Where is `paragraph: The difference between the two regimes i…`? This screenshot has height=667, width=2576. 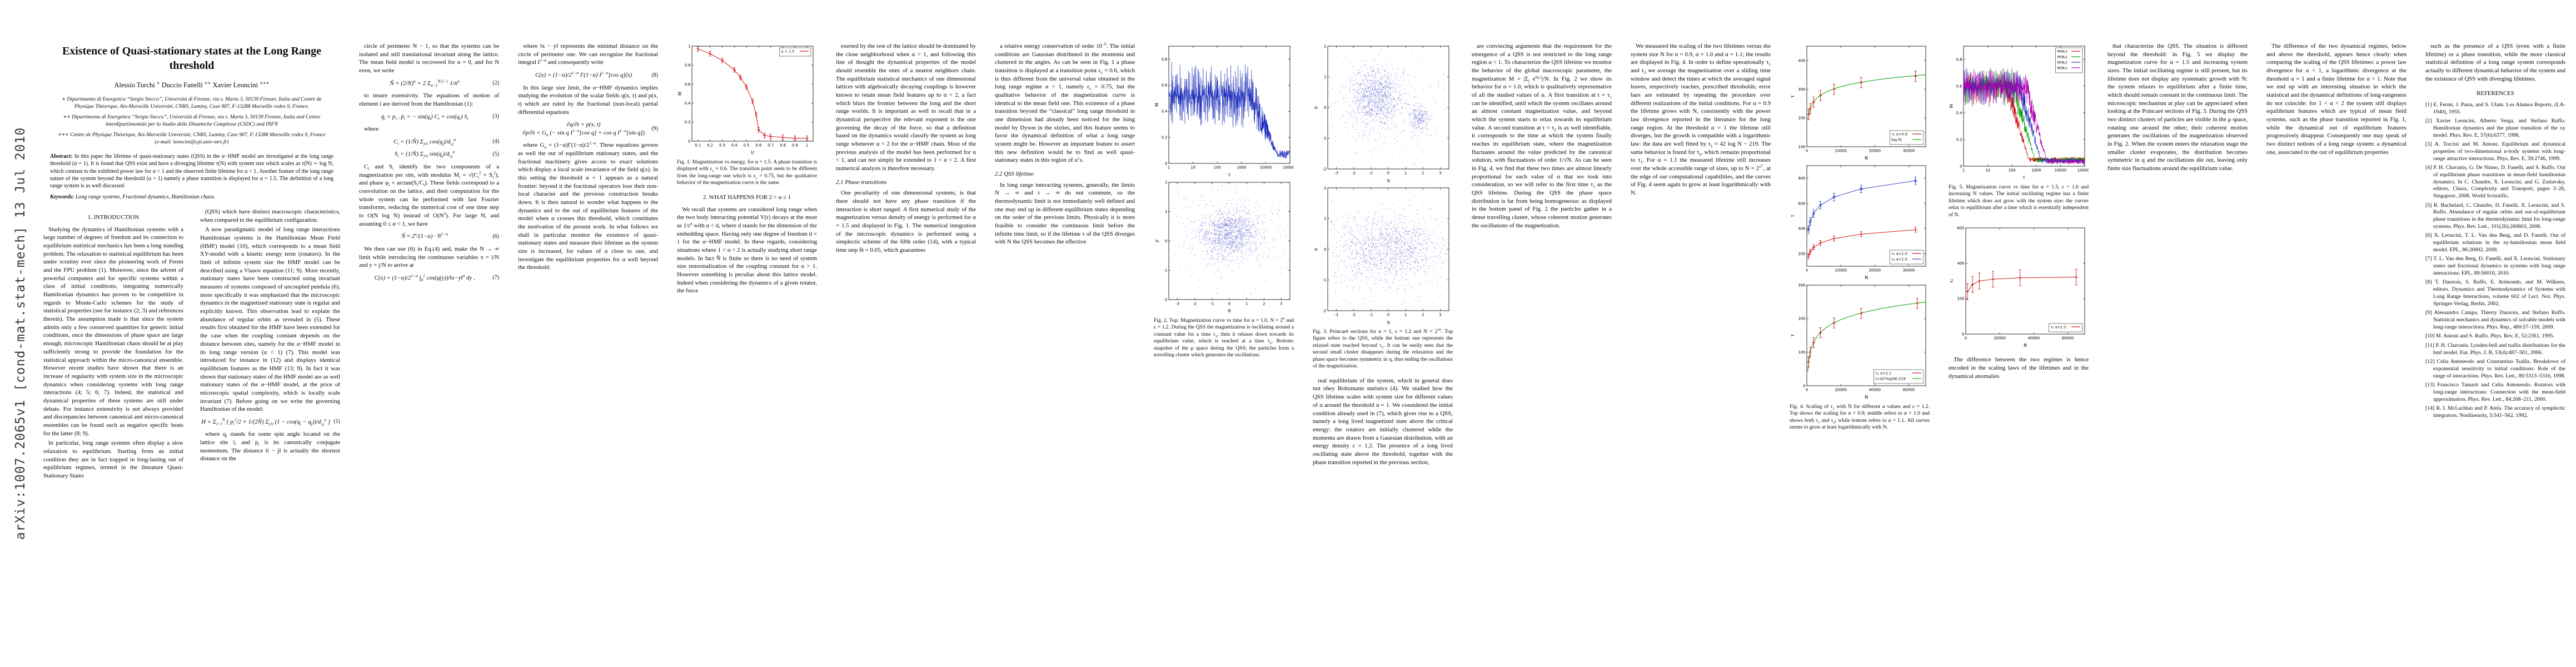 paragraph: The difference between the two regimes i… is located at coordinates (2019, 368).